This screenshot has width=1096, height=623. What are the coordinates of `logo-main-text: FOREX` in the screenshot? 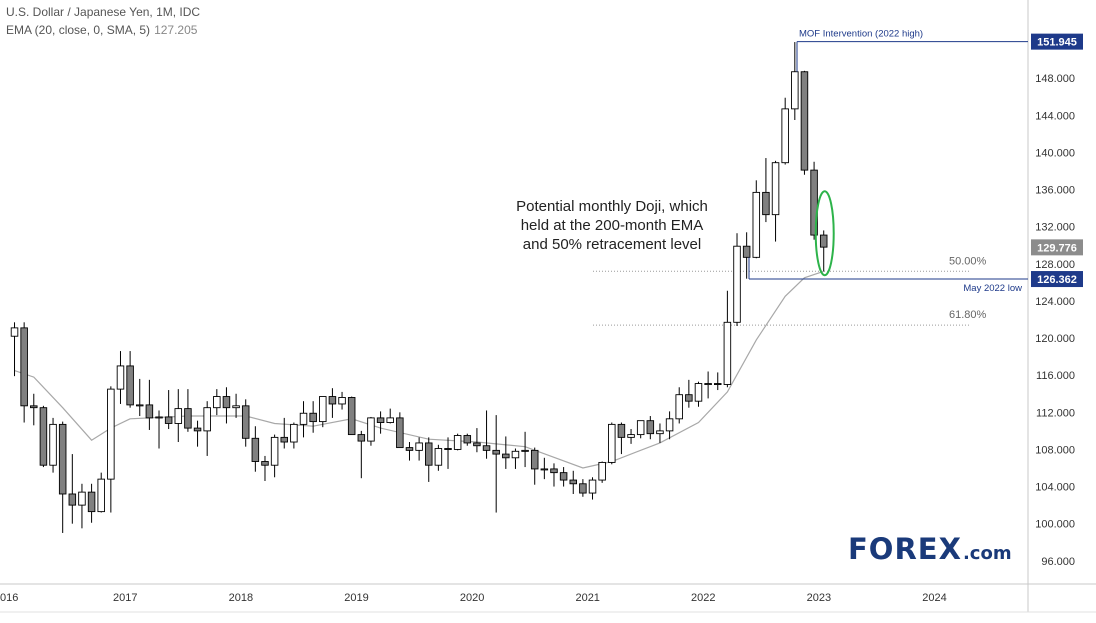 It's located at (905, 549).